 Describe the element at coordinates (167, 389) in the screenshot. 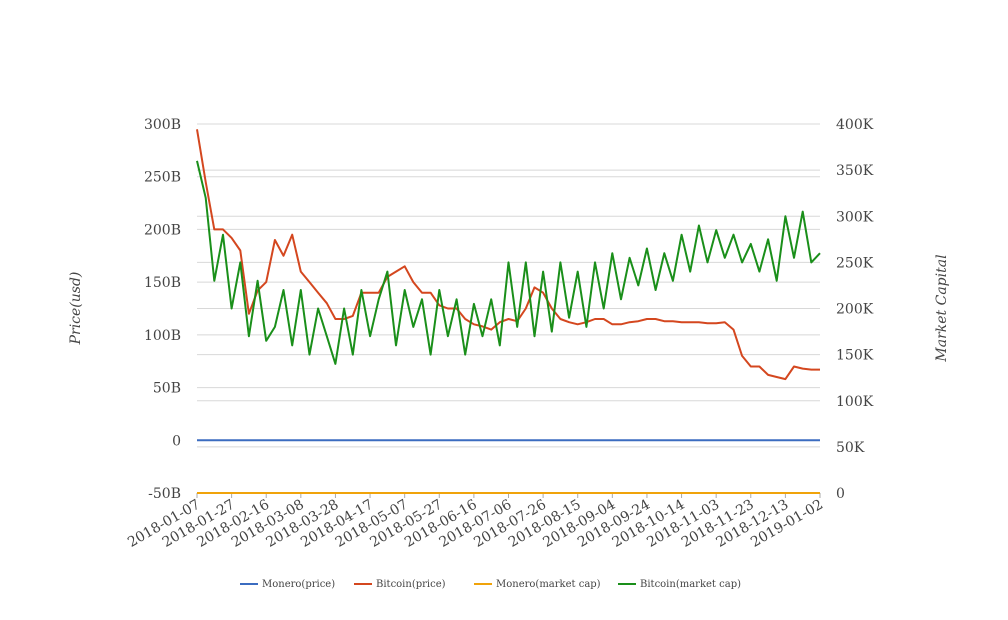

I see `y-tick-label: 50B` at that location.